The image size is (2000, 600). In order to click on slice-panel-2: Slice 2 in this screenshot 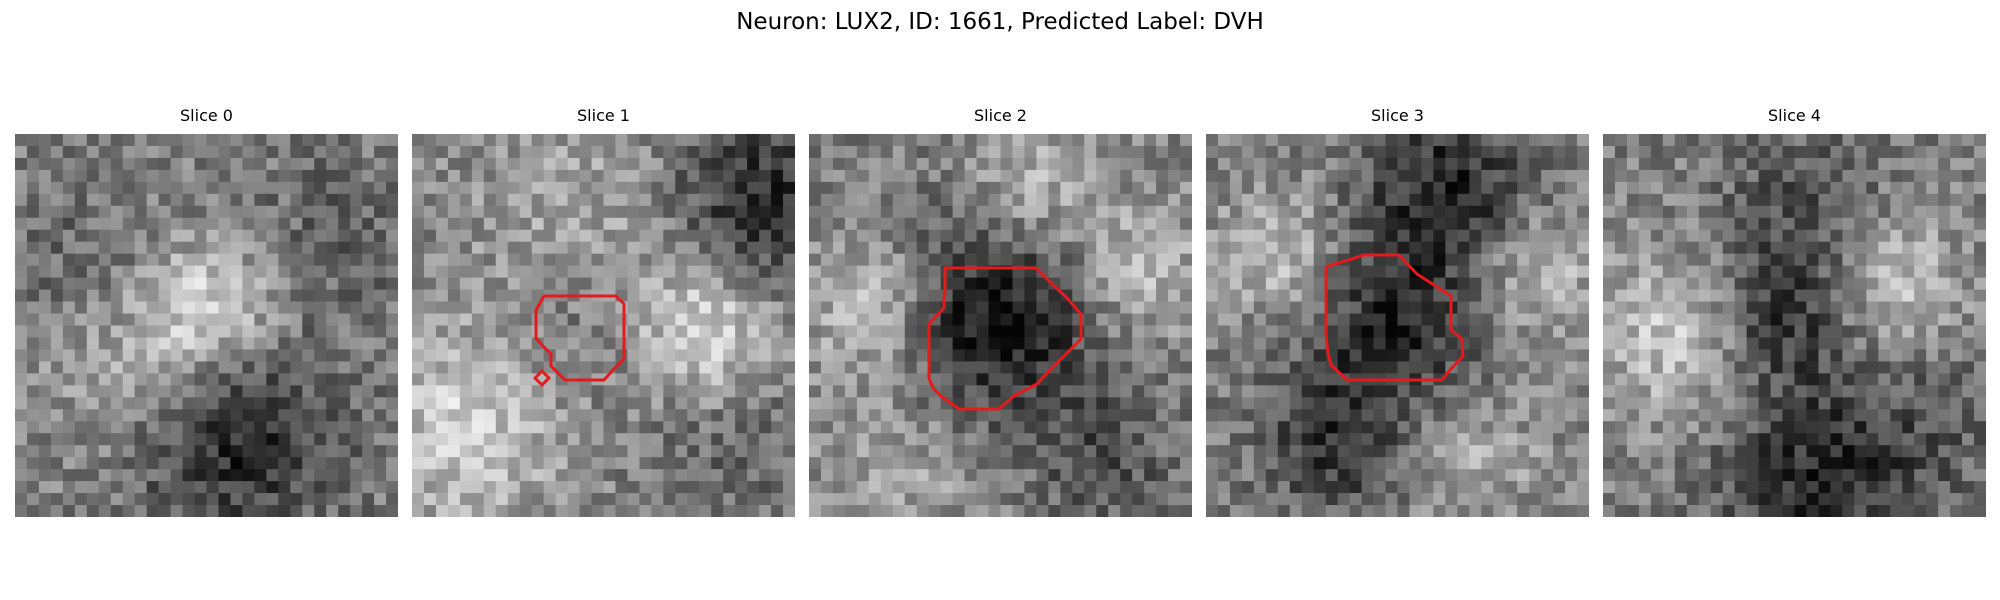, I will do `click(1000, 311)`.